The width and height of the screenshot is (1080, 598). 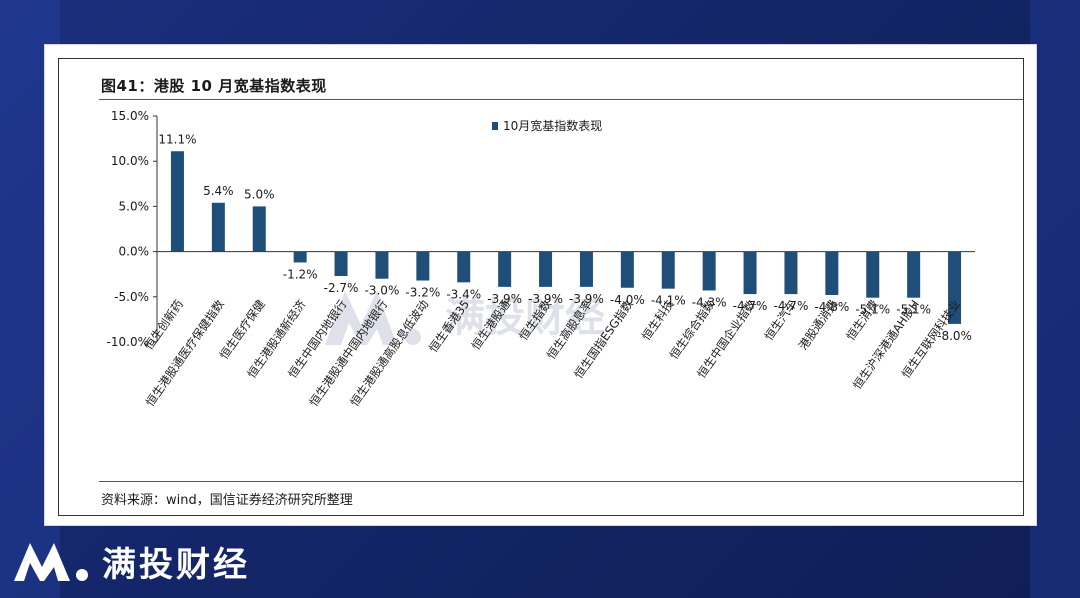 I want to click on watermark: 满投财经, so click(x=465, y=318).